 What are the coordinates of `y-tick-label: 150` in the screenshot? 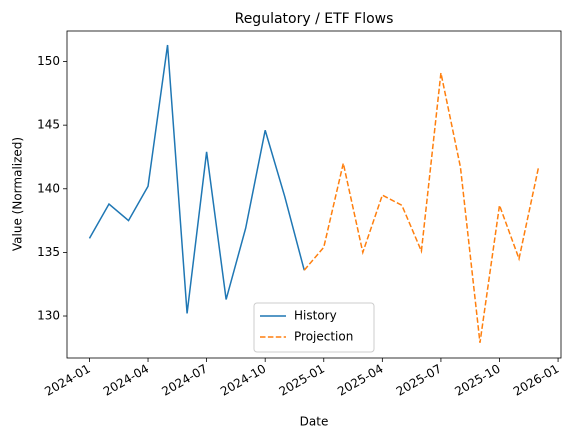 It's located at (48, 61).